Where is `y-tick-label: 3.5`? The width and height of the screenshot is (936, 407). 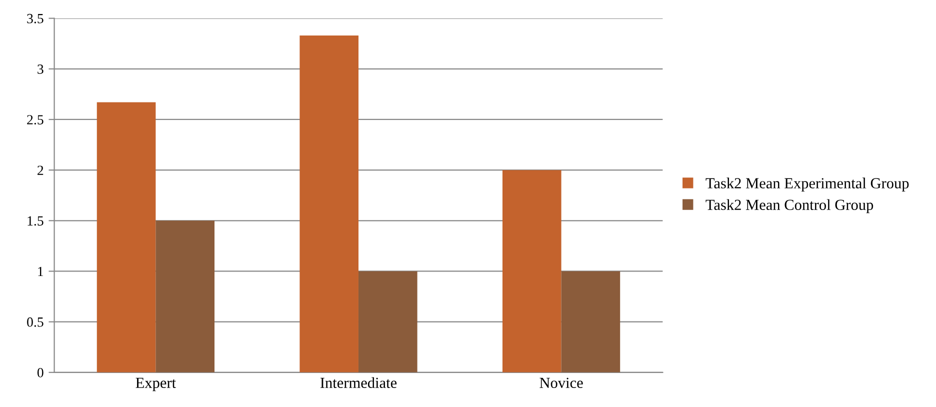 y-tick-label: 3.5 is located at coordinates (35, 19).